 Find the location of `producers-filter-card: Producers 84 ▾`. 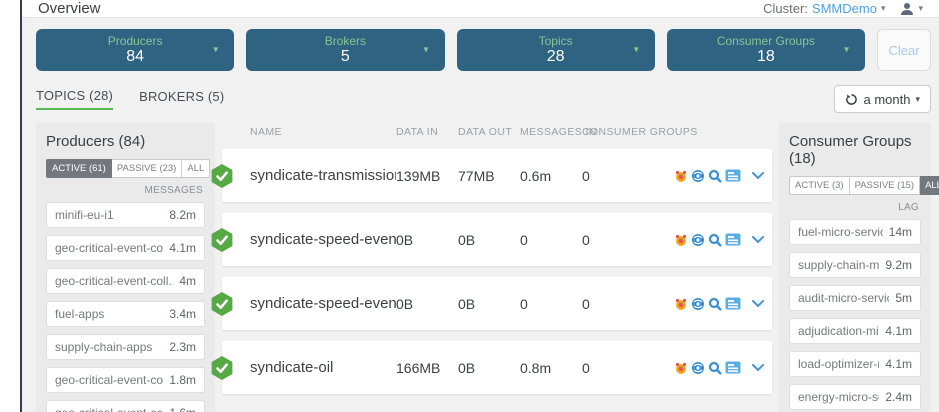

producers-filter-card: Producers 84 ▾ is located at coordinates (135, 50).